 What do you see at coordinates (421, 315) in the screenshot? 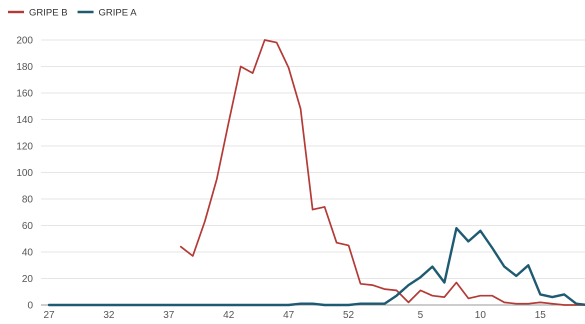
I see `x-tick-label: 5` at bounding box center [421, 315].